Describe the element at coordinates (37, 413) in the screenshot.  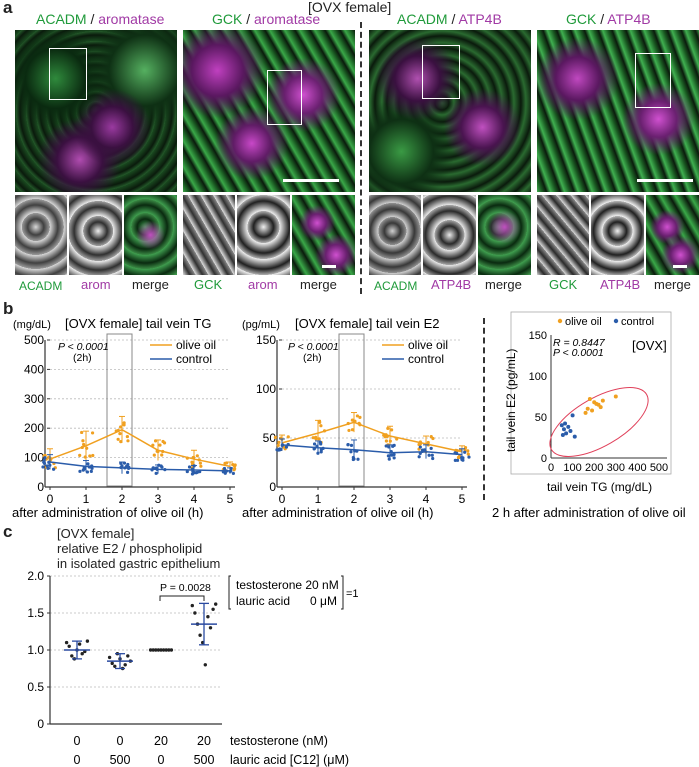
I see `tg-yticks: 0 100 200 300 400 500` at that location.